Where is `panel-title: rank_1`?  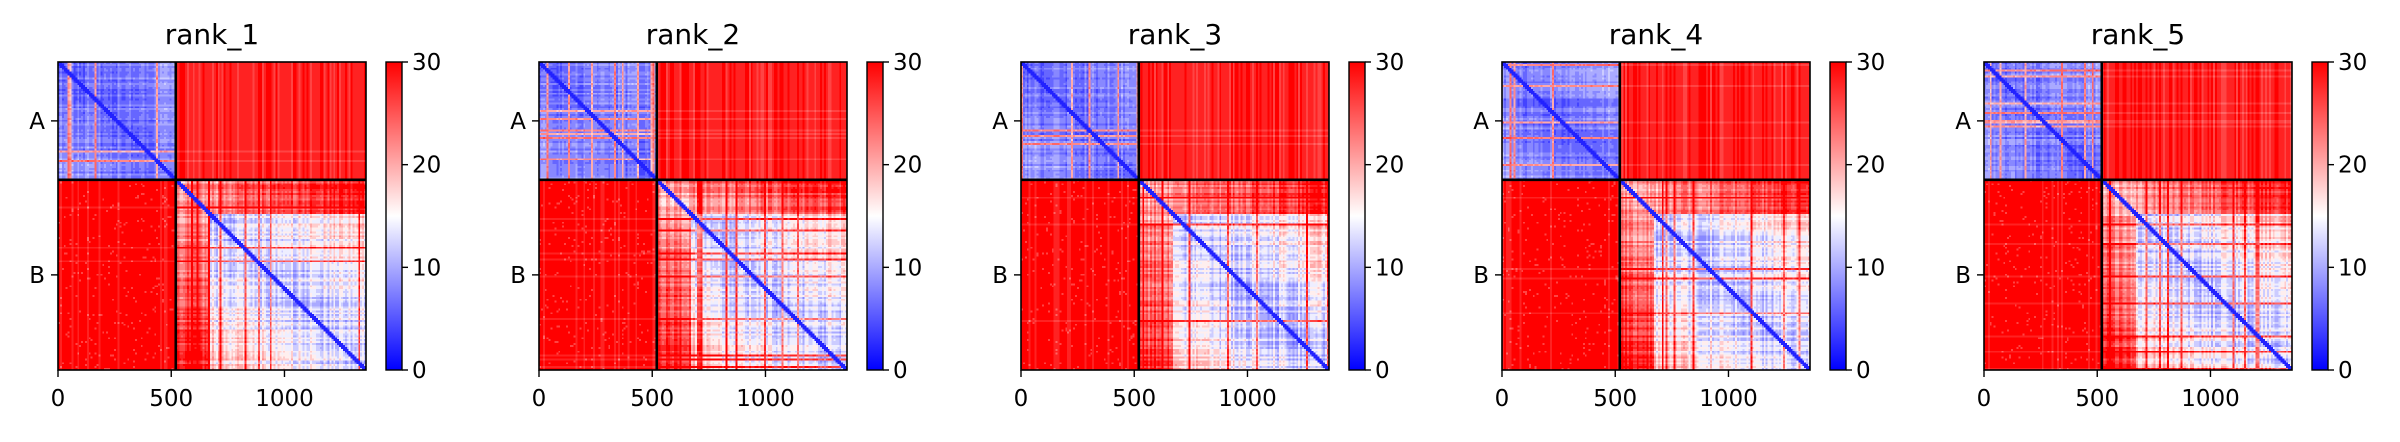 panel-title: rank_1 is located at coordinates (212, 34).